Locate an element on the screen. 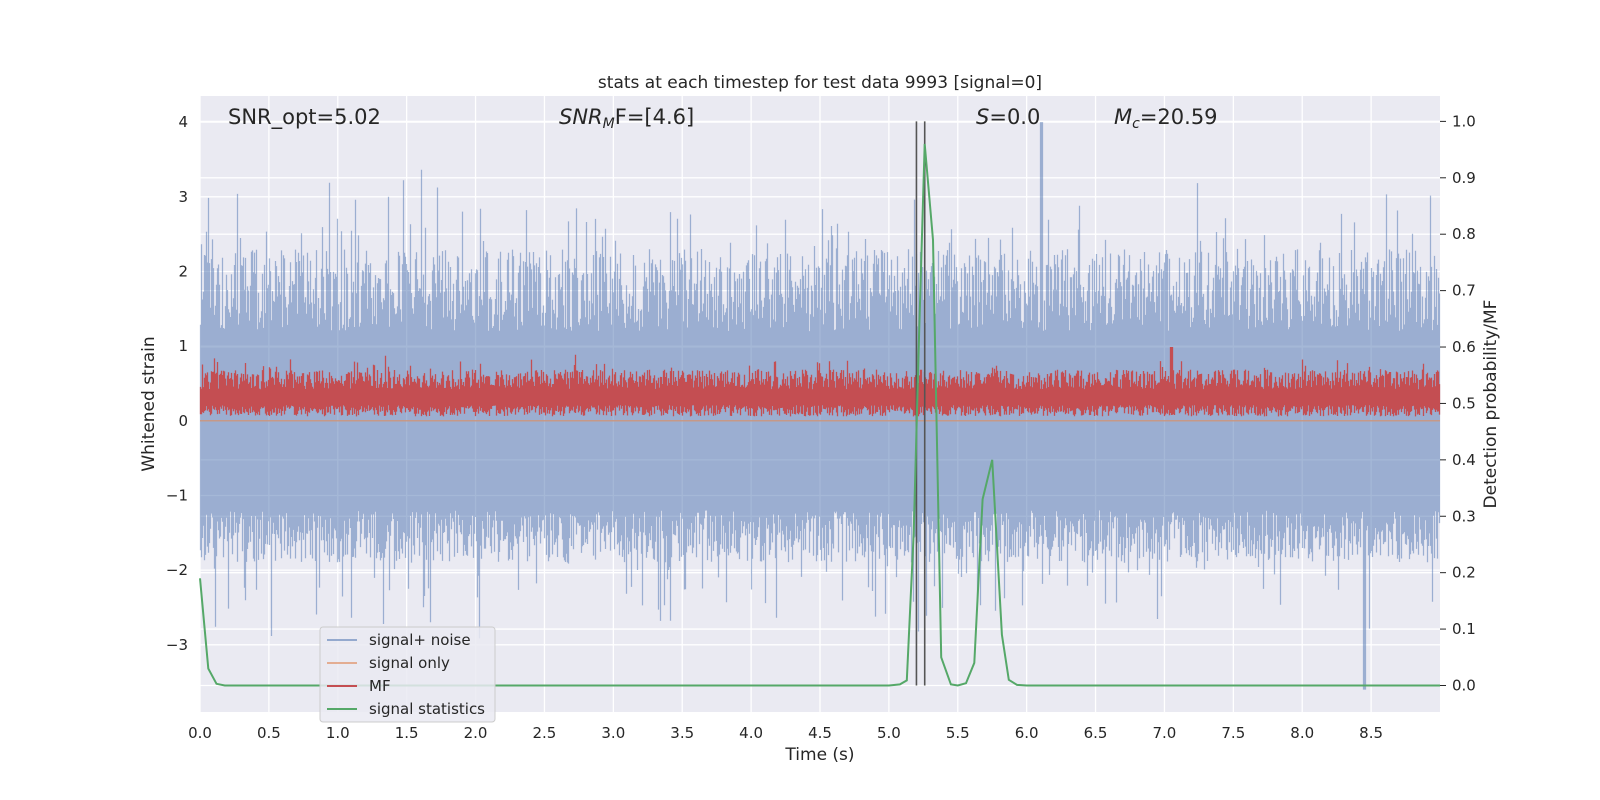 The image size is (1600, 800). y-right-tick-label: 0.2 is located at coordinates (1464, 573).